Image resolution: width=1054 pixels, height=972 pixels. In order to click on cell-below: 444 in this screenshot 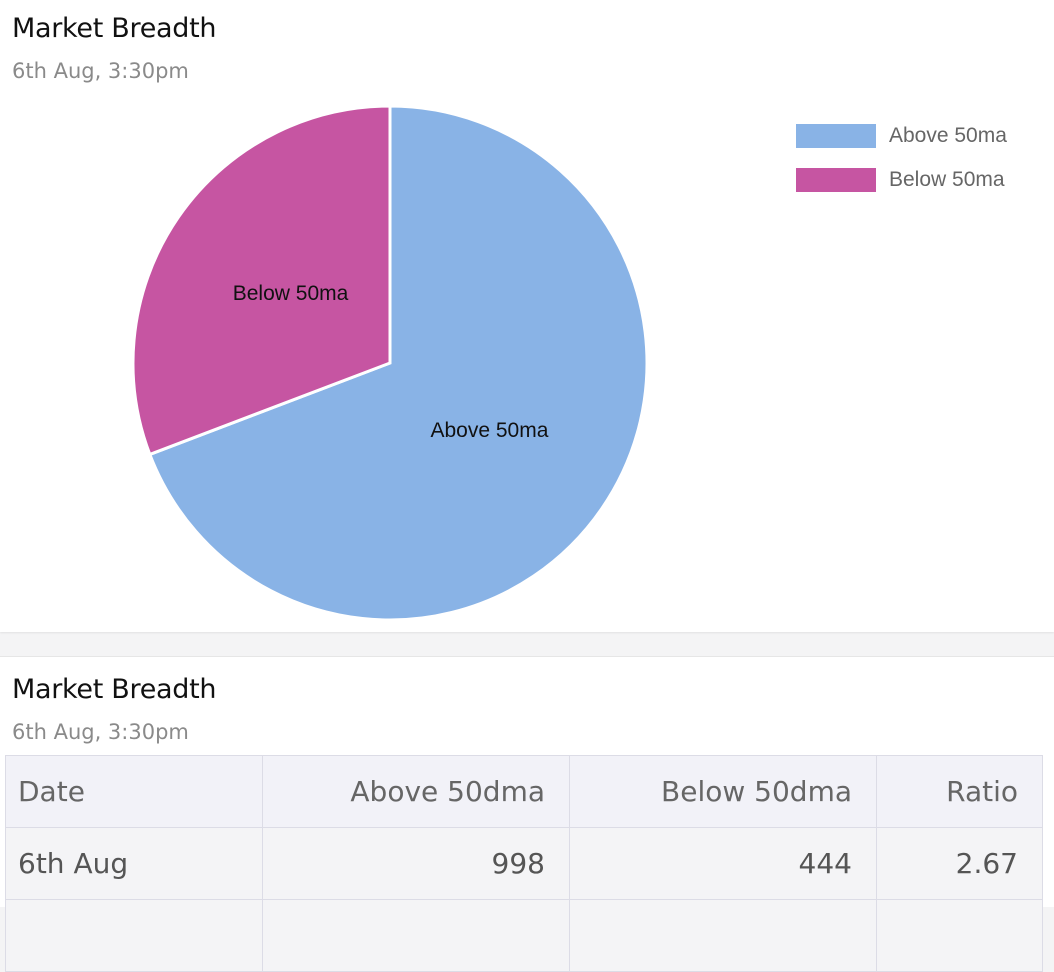, I will do `click(723, 863)`.